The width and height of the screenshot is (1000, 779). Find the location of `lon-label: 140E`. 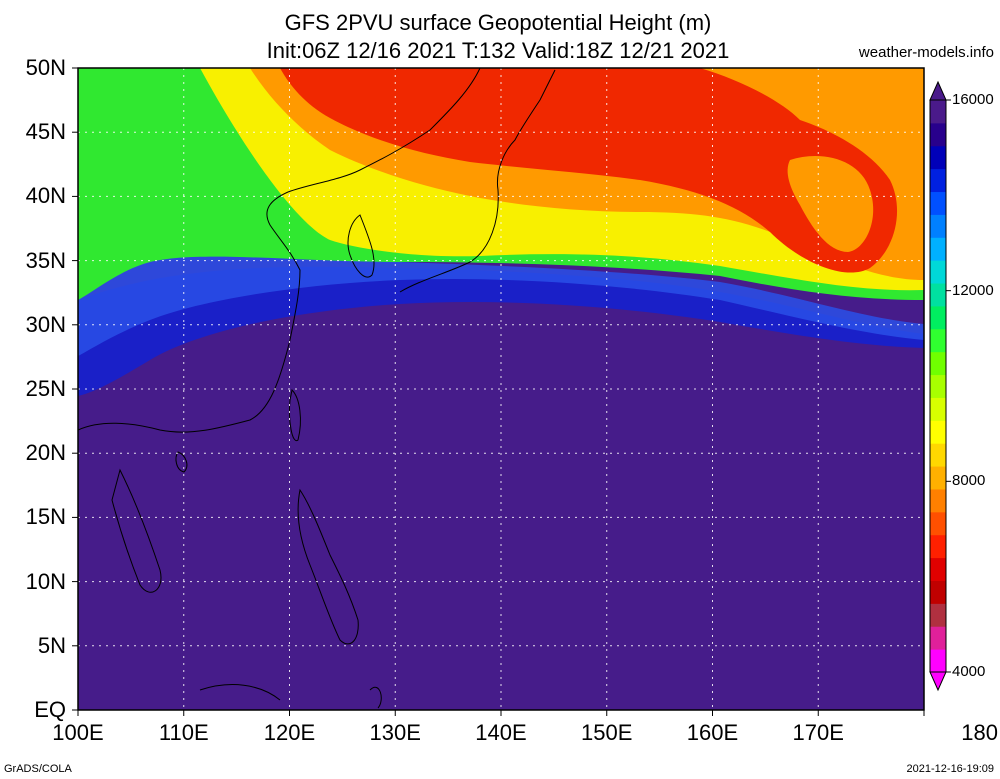

lon-label: 140E is located at coordinates (501, 732).